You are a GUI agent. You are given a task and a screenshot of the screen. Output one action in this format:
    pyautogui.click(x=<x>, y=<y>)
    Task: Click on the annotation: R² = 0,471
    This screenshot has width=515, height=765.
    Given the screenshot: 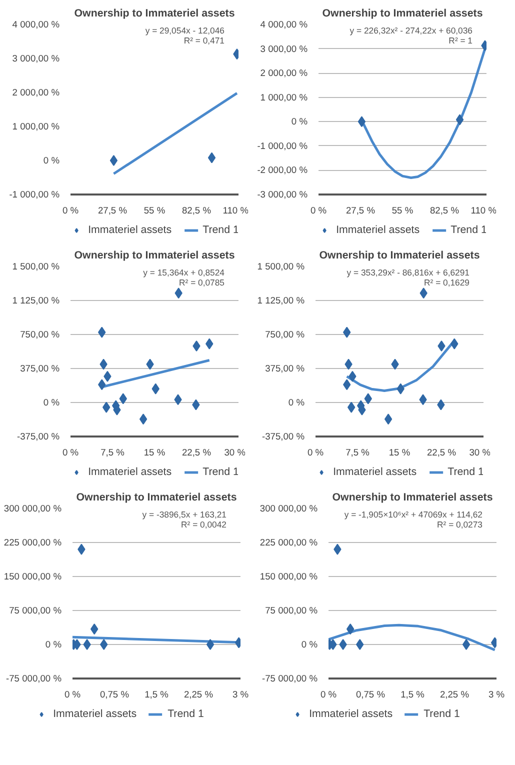 What is the action you would take?
    pyautogui.click(x=204, y=41)
    